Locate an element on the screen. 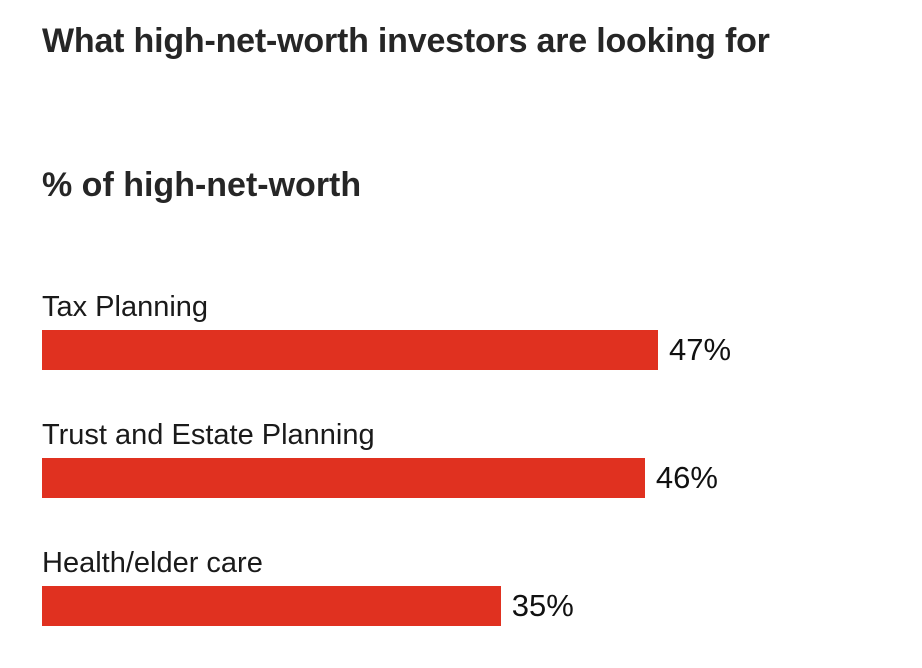 This screenshot has width=922, height=668. bar-group: Trust and Estate Planning 46% is located at coordinates (472, 464).